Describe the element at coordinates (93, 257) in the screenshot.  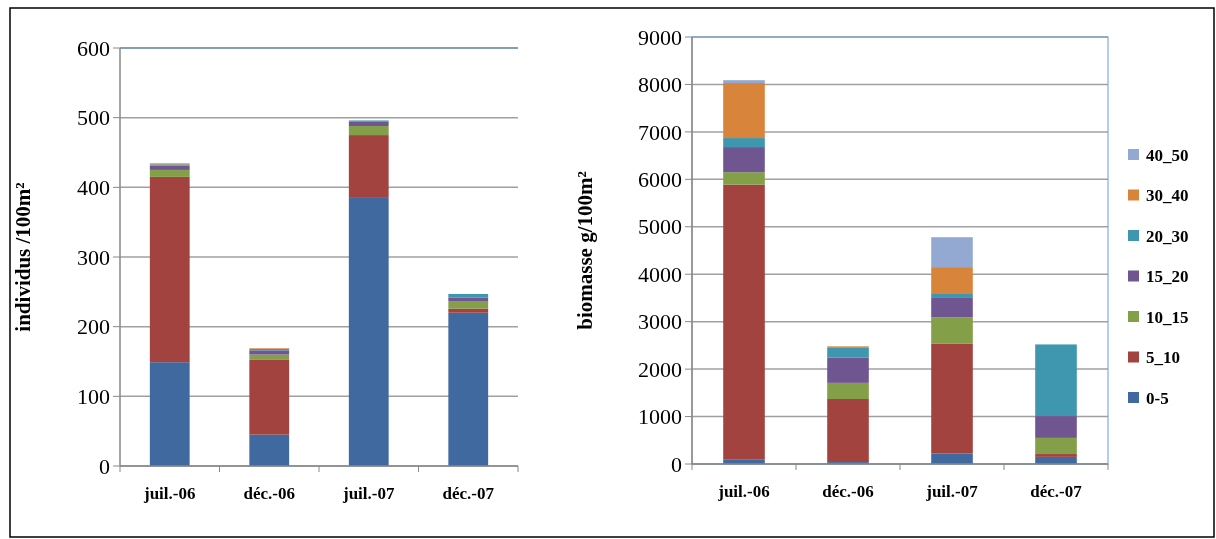
I see `y-tick-label: 300` at that location.